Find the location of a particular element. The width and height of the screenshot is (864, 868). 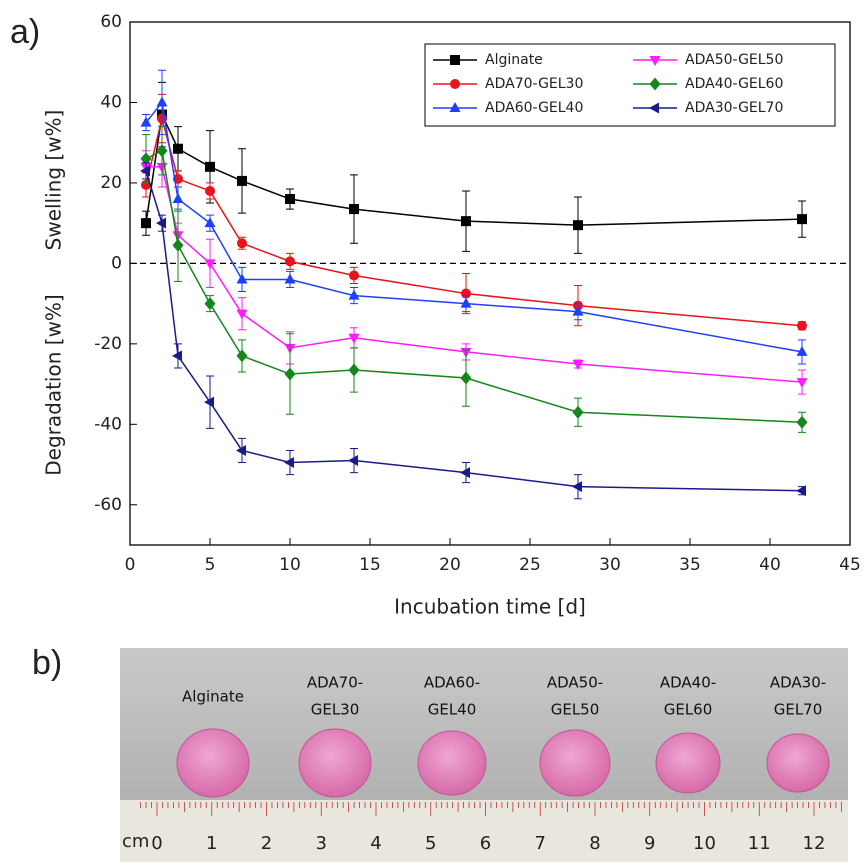

legend-label: ADA70-GEL30 is located at coordinates (534, 84).